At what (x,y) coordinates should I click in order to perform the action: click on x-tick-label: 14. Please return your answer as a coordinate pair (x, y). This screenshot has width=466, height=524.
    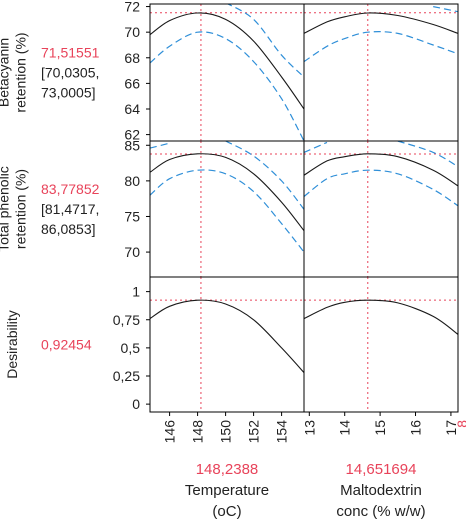
    Looking at the image, I should click on (345, 428).